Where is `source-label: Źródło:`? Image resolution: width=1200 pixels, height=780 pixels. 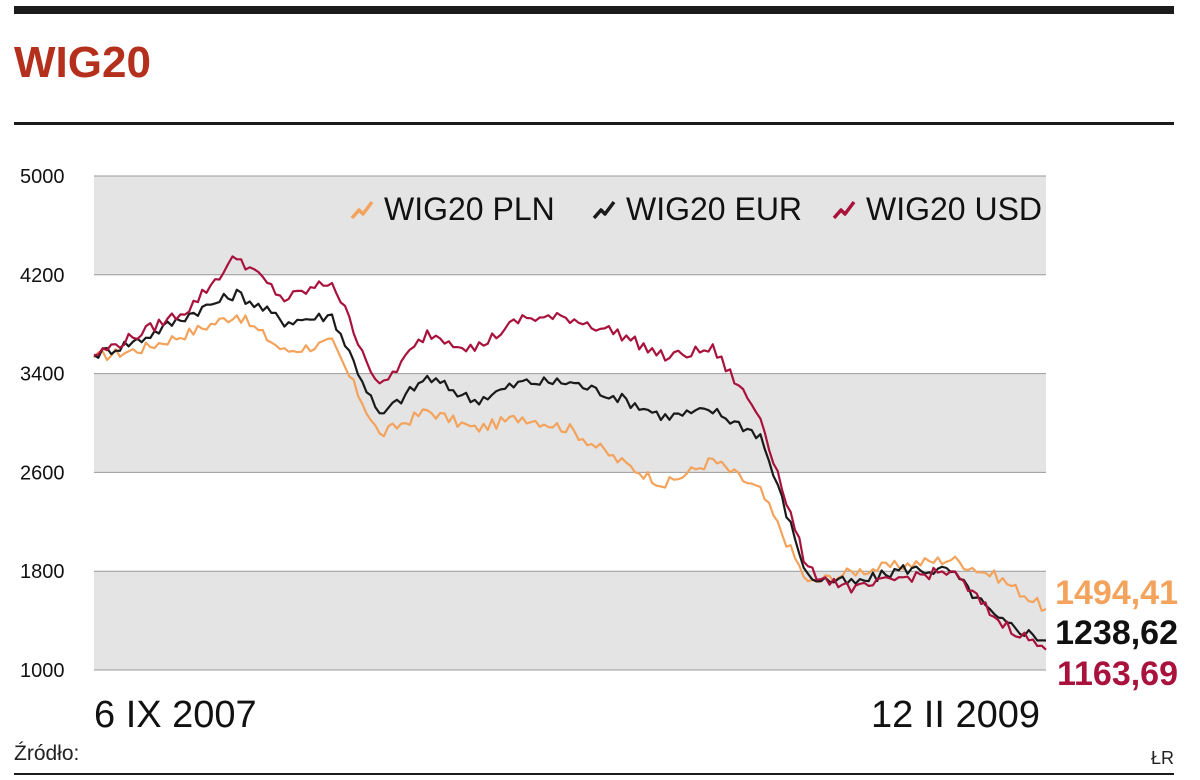
source-label: Źródło: is located at coordinates (47, 753).